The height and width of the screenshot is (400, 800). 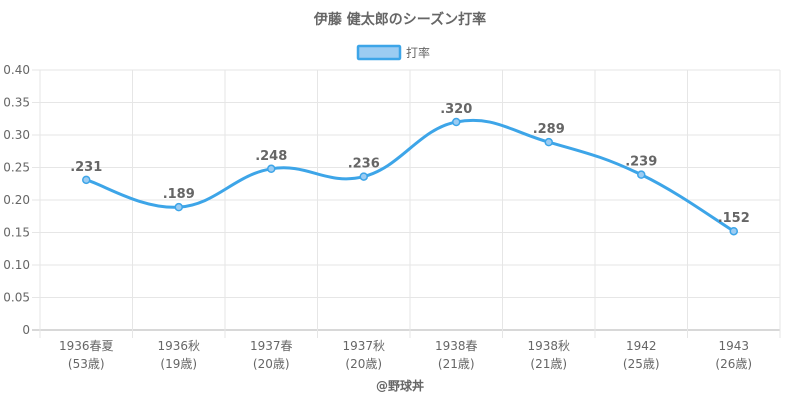 I want to click on x-tick-label: 1936秋, so click(x=178, y=346).